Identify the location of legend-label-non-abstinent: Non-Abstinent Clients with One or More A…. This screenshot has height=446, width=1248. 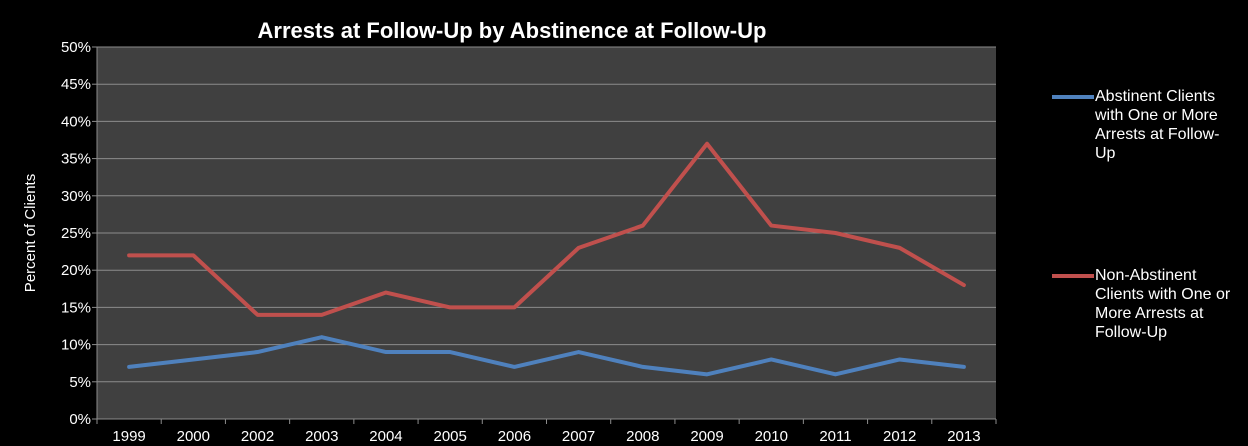
(1163, 304).